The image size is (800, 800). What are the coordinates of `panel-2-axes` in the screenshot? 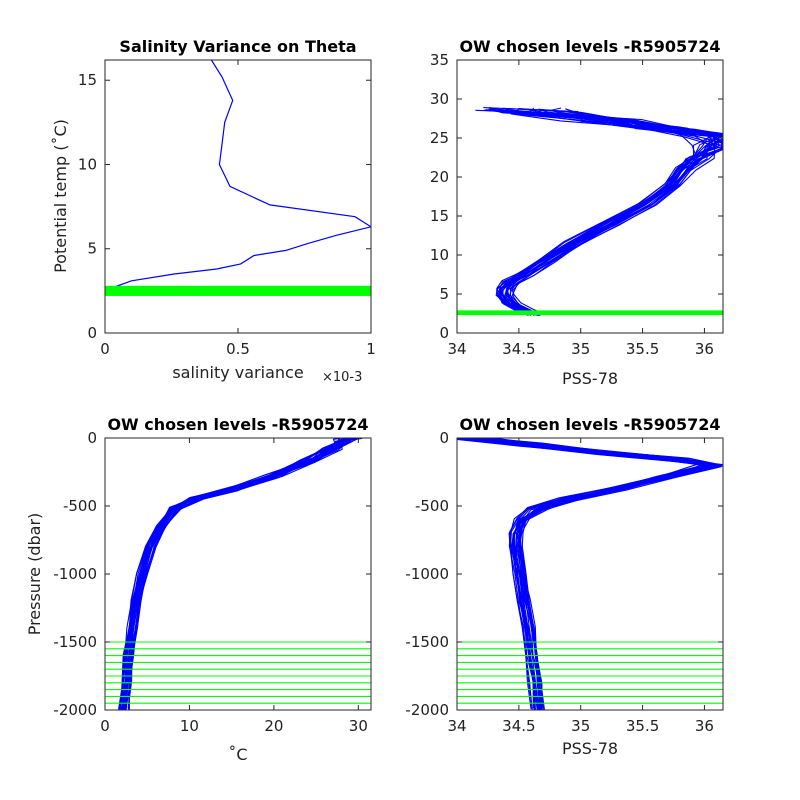 It's located at (590, 196).